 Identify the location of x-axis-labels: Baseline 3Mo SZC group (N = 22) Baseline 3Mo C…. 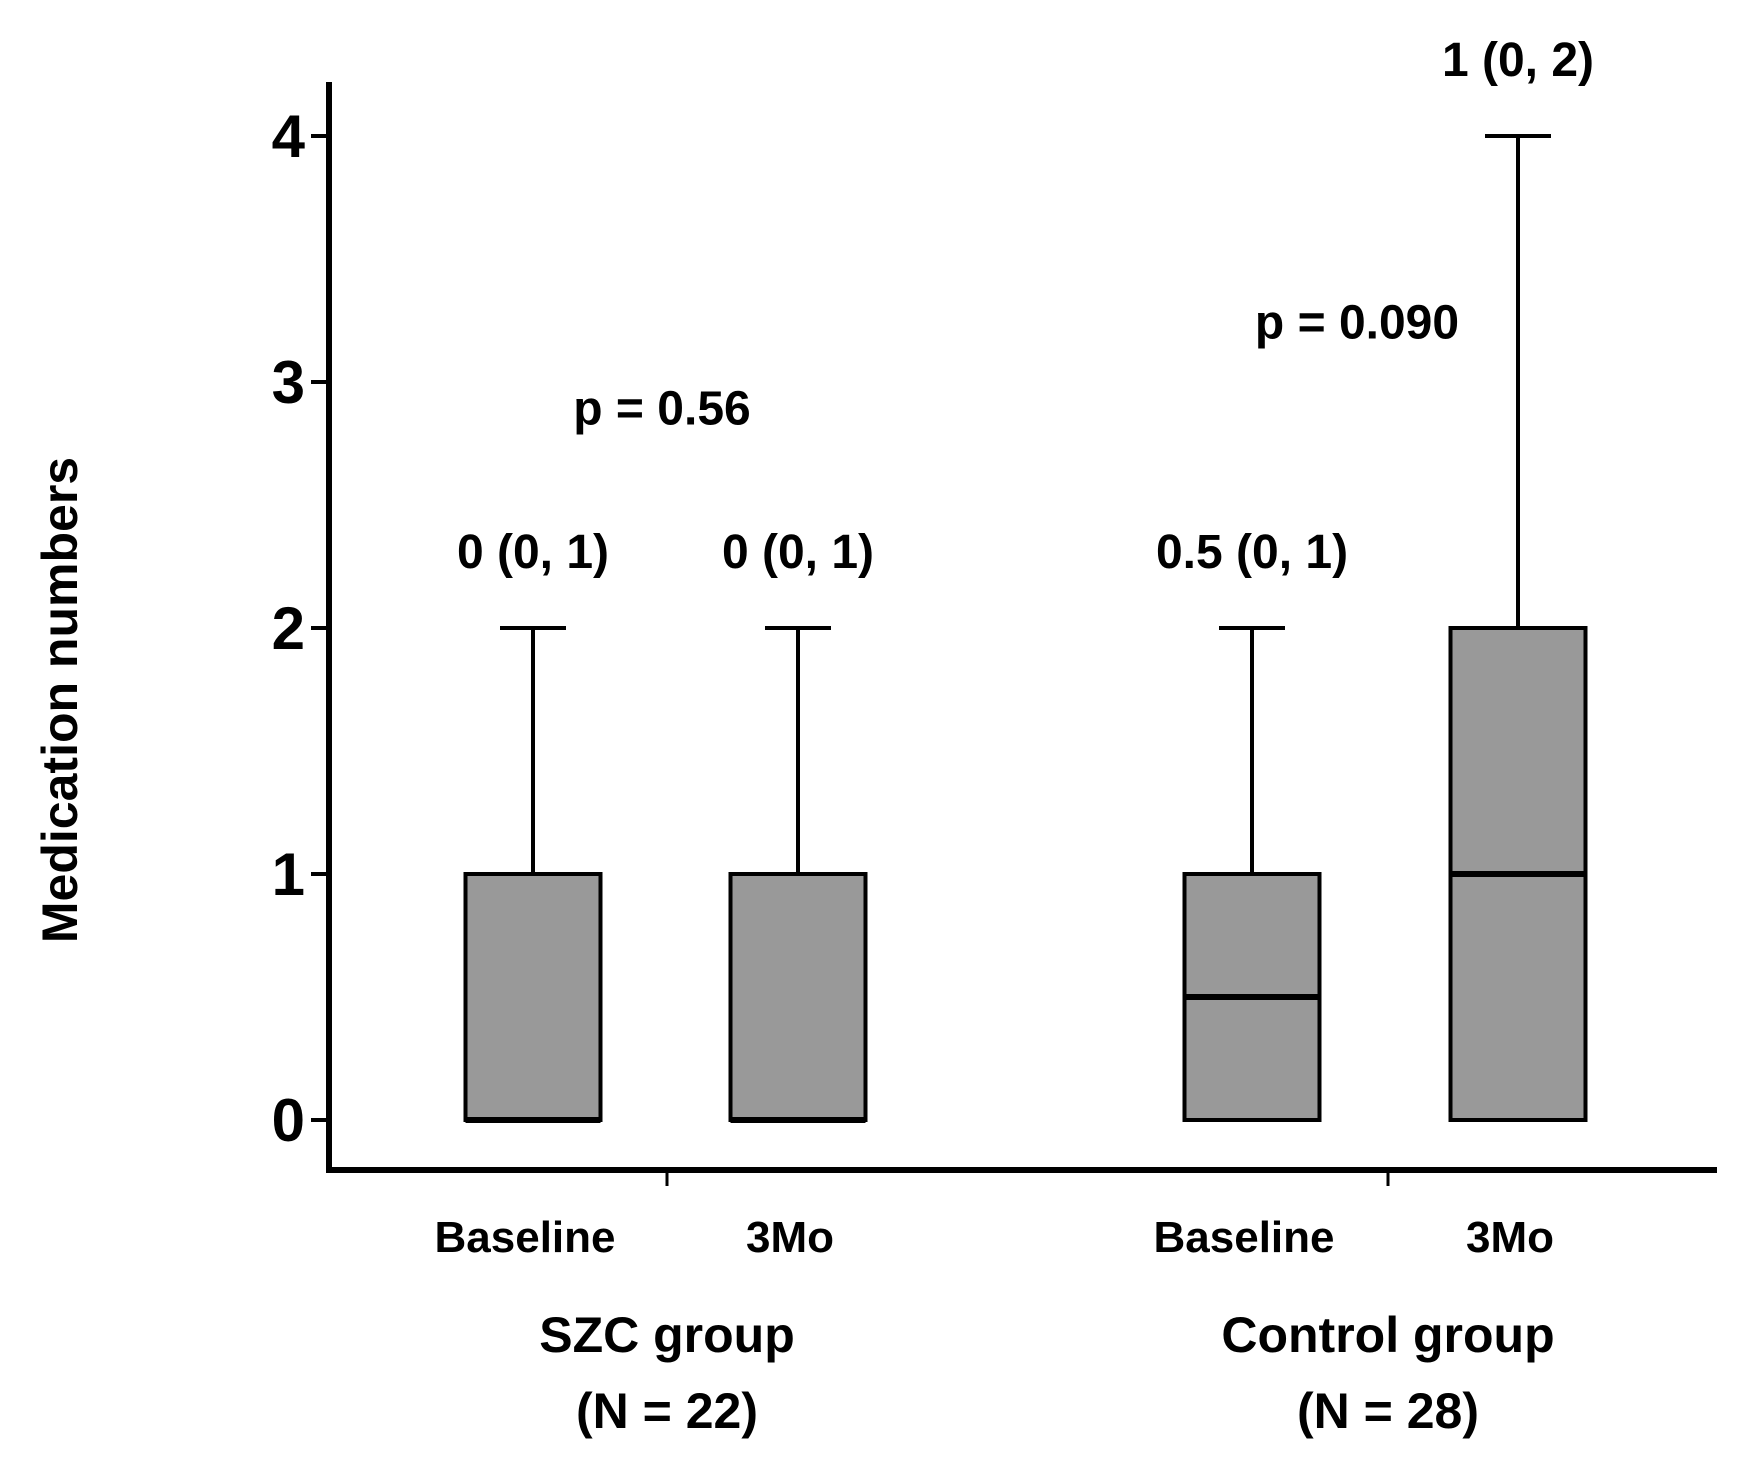
(995, 1326).